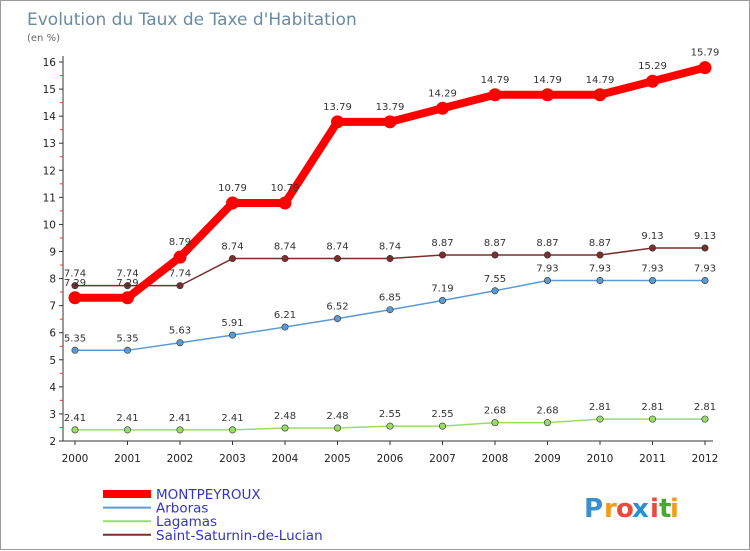 The height and width of the screenshot is (551, 750). Describe the element at coordinates (232, 418) in the screenshot. I see `data-label: 2.41` at that location.